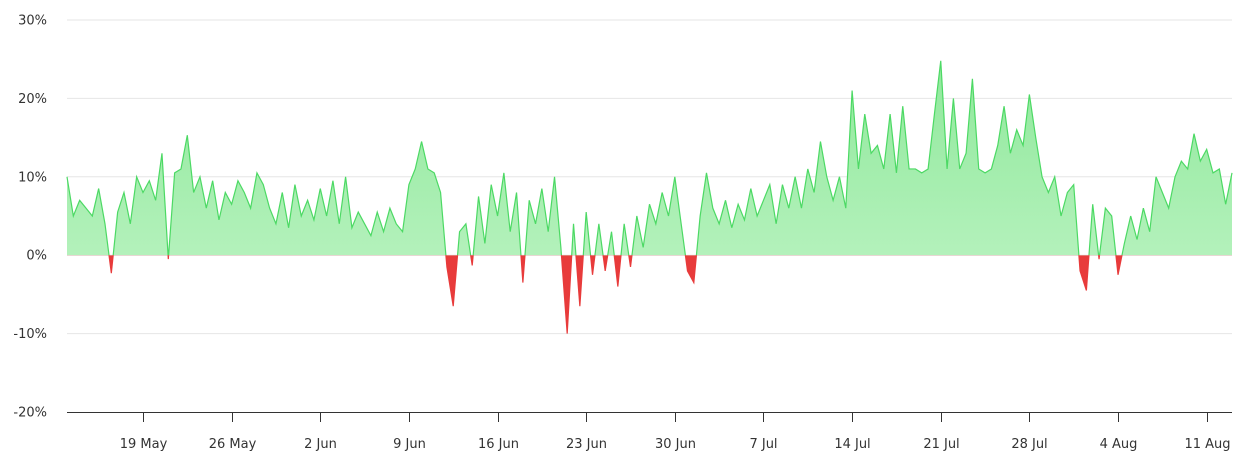  What do you see at coordinates (32, 99) in the screenshot?
I see `y-tick-label: 20%` at bounding box center [32, 99].